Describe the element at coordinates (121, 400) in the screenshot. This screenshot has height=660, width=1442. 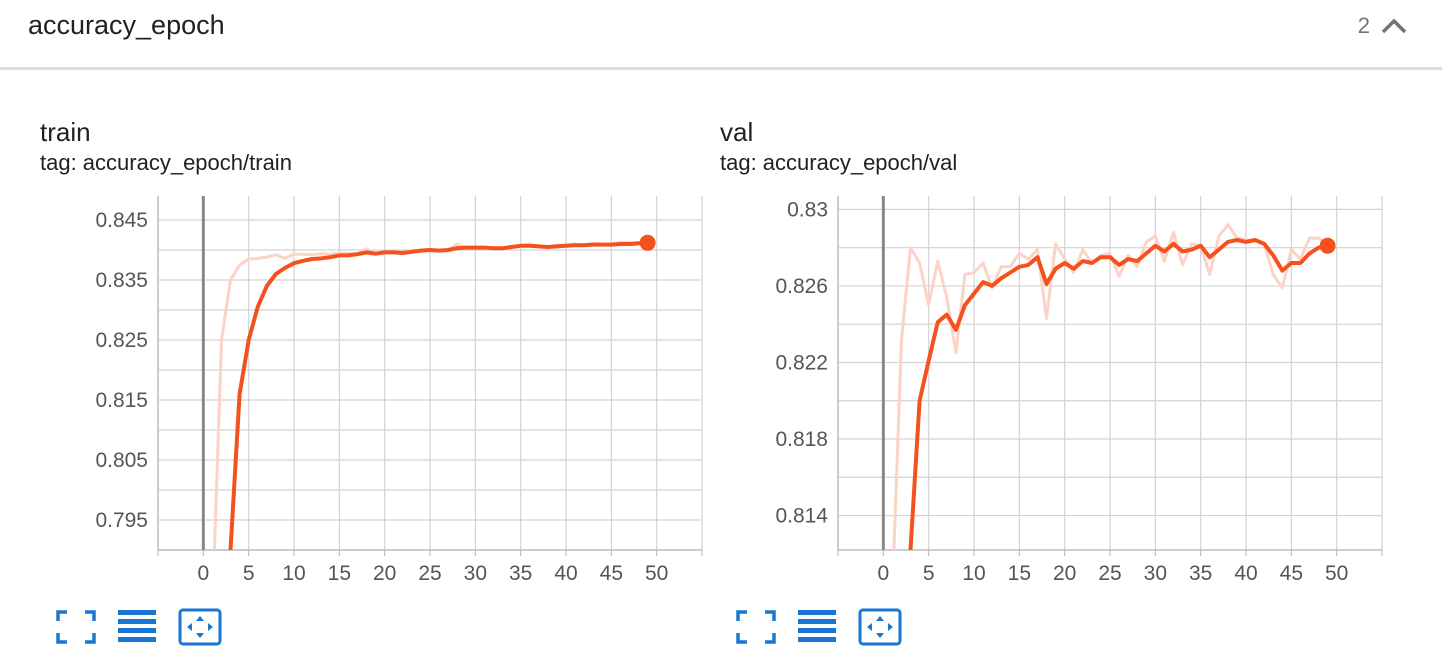
I see `y-tick-label: 0.815` at that location.